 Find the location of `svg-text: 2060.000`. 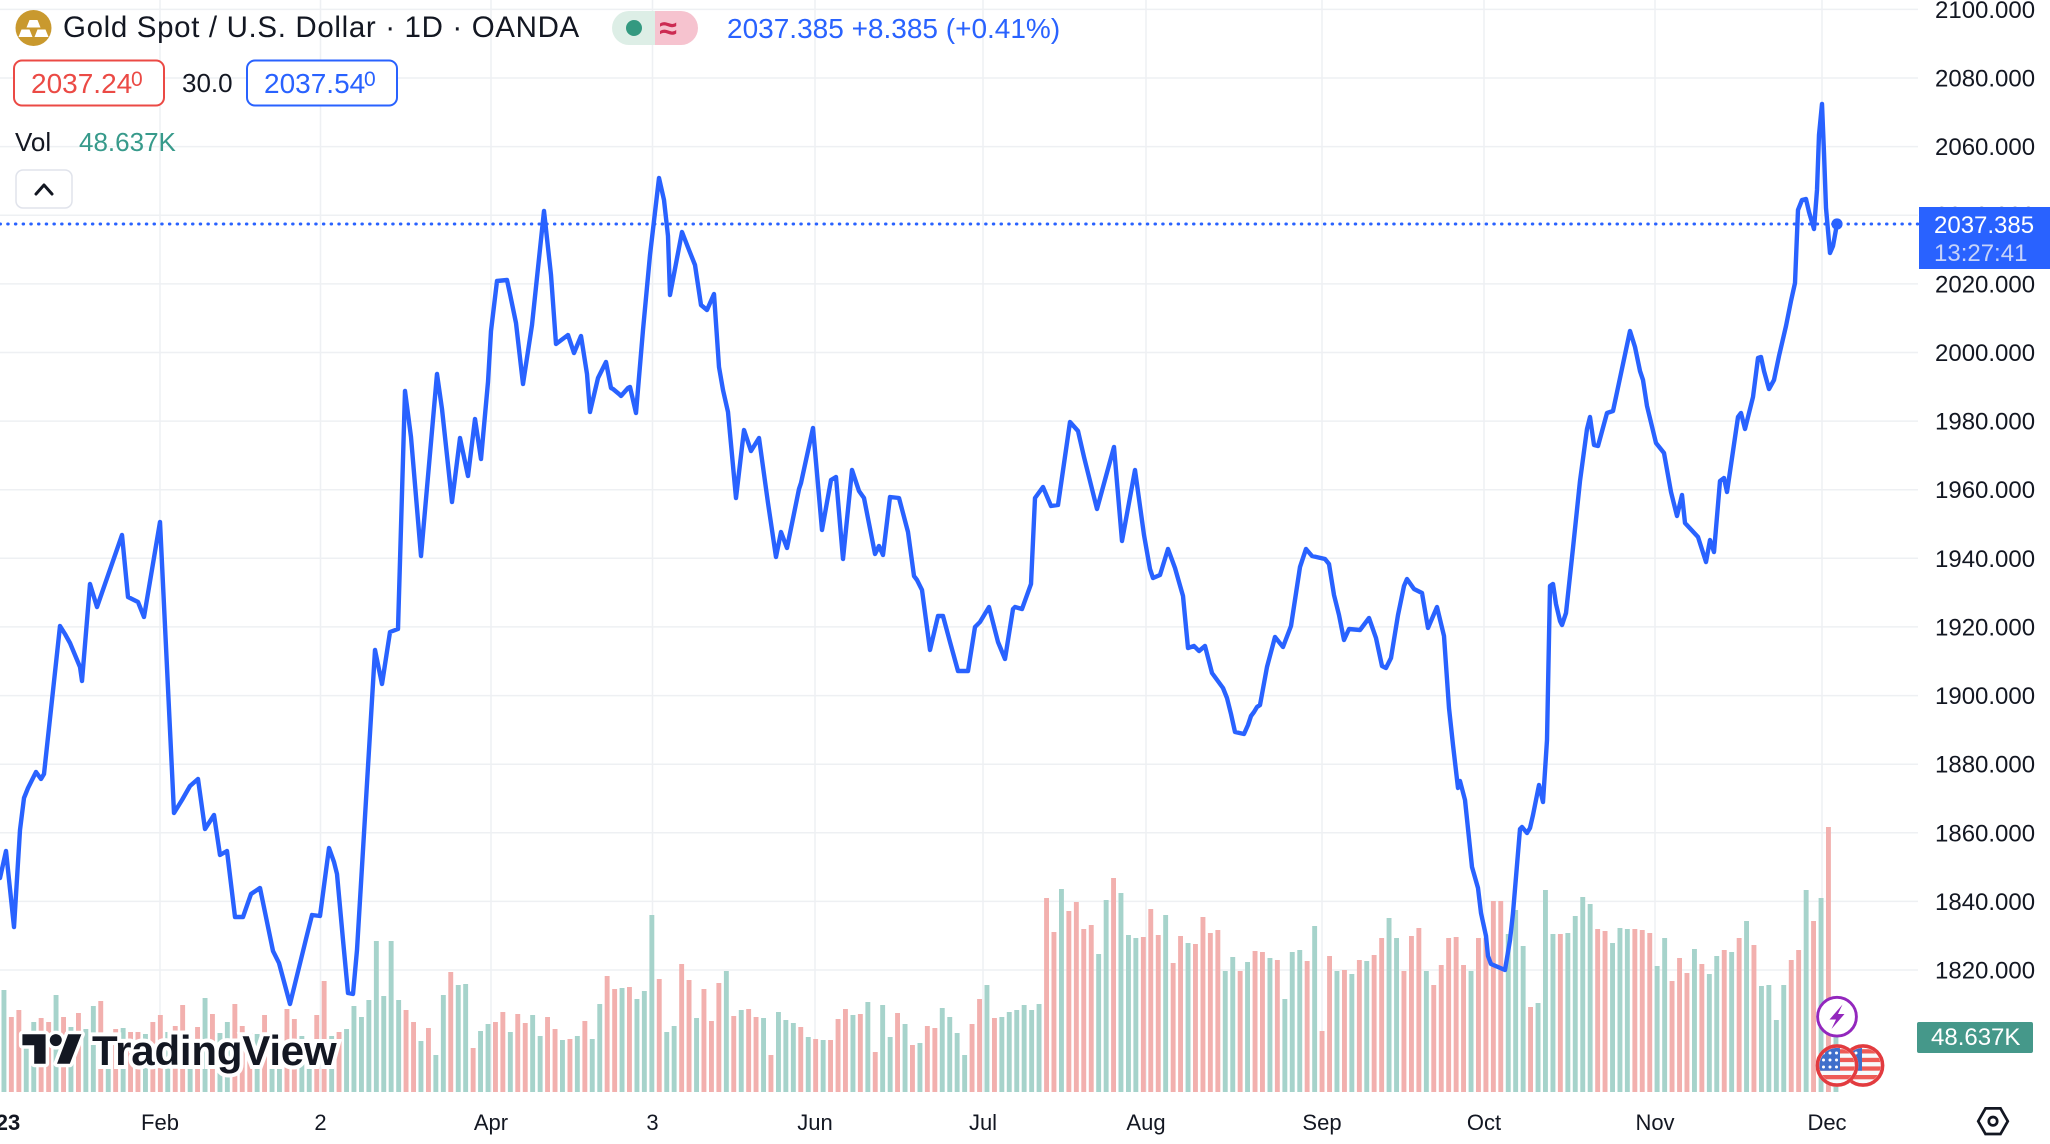

svg-text: 2060.000 is located at coordinates (1985, 147).